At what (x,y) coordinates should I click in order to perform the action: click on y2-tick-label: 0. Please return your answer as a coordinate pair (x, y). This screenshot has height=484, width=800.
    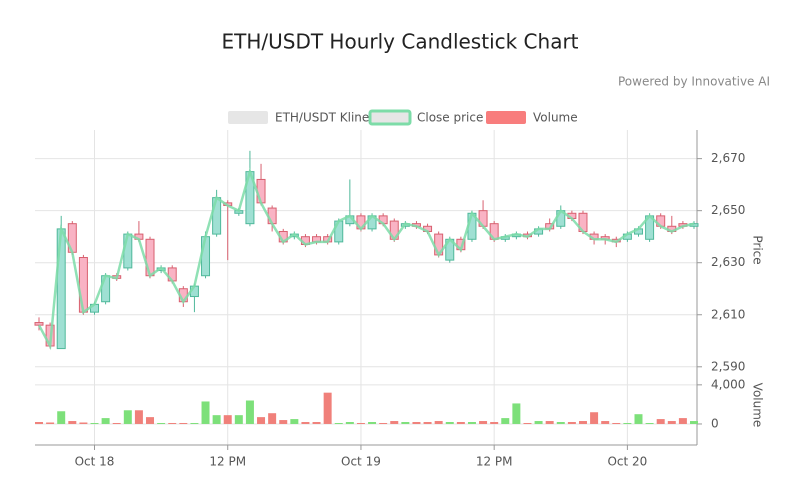
    Looking at the image, I should click on (715, 423).